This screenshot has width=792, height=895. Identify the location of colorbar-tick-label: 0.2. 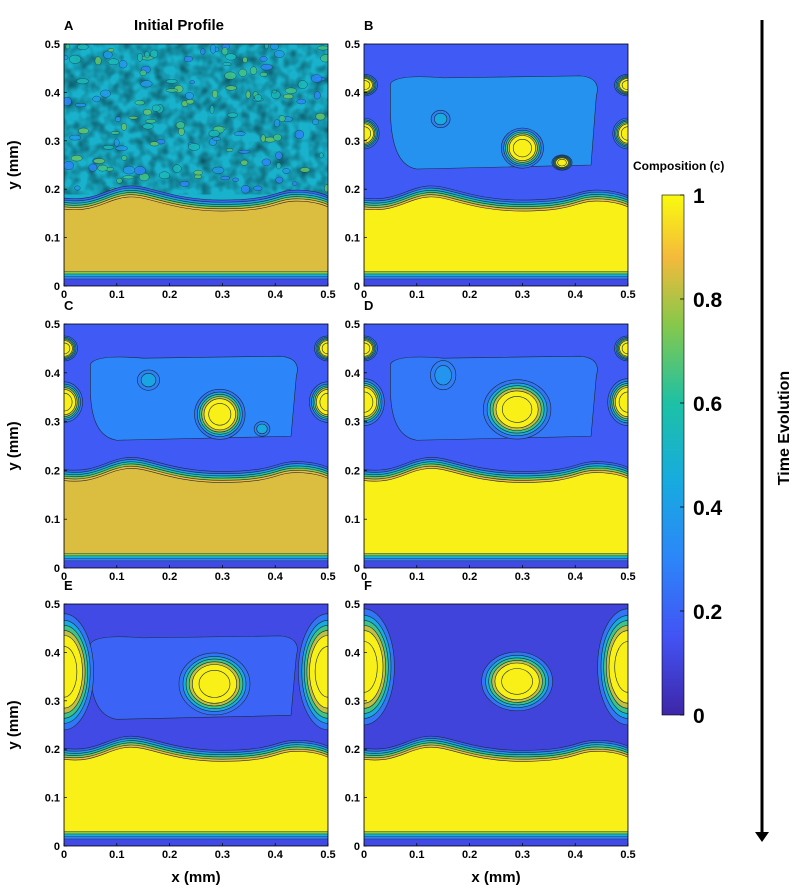
(707, 612).